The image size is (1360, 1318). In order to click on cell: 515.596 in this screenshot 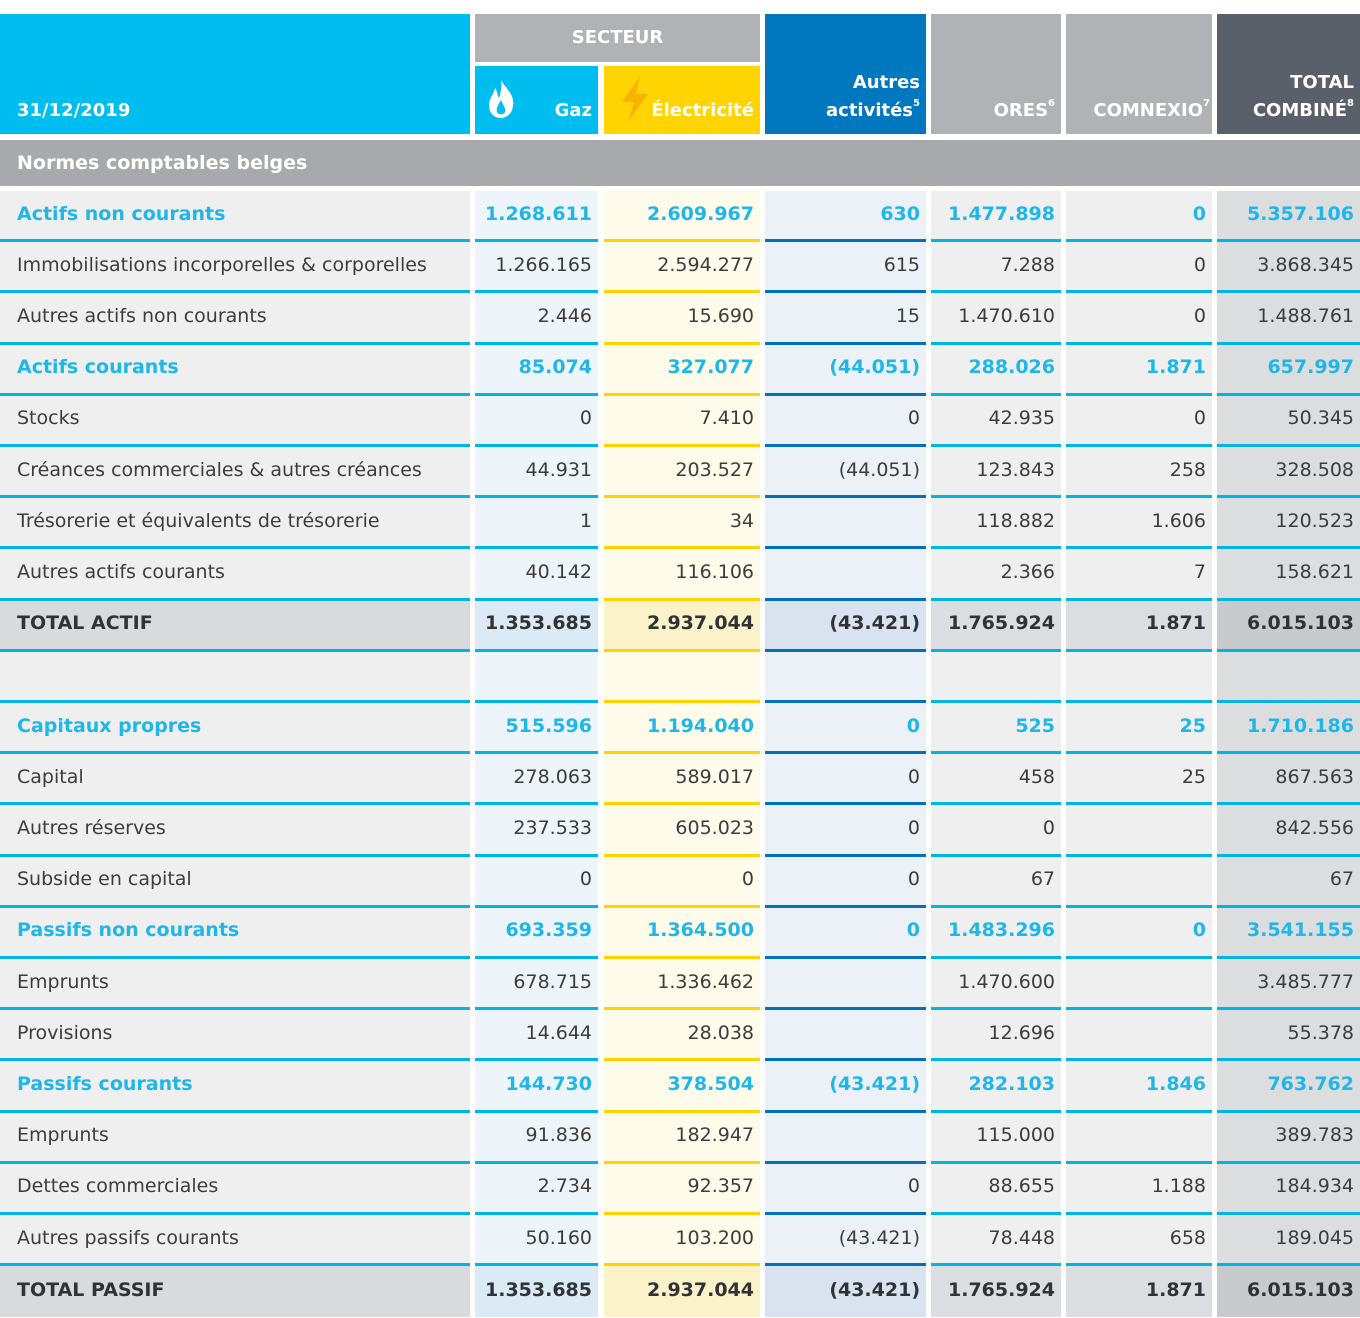, I will do `click(536, 729)`.